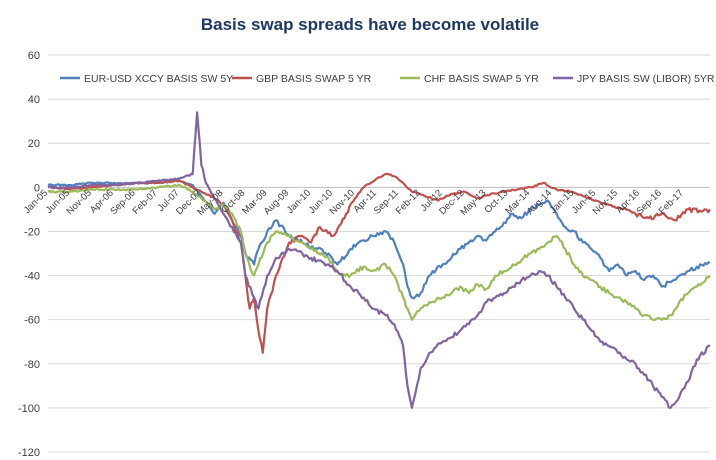 Image resolution: width=716 pixels, height=460 pixels. Describe the element at coordinates (145, 202) in the screenshot. I see `x-tick-label: Feb-07` at that location.